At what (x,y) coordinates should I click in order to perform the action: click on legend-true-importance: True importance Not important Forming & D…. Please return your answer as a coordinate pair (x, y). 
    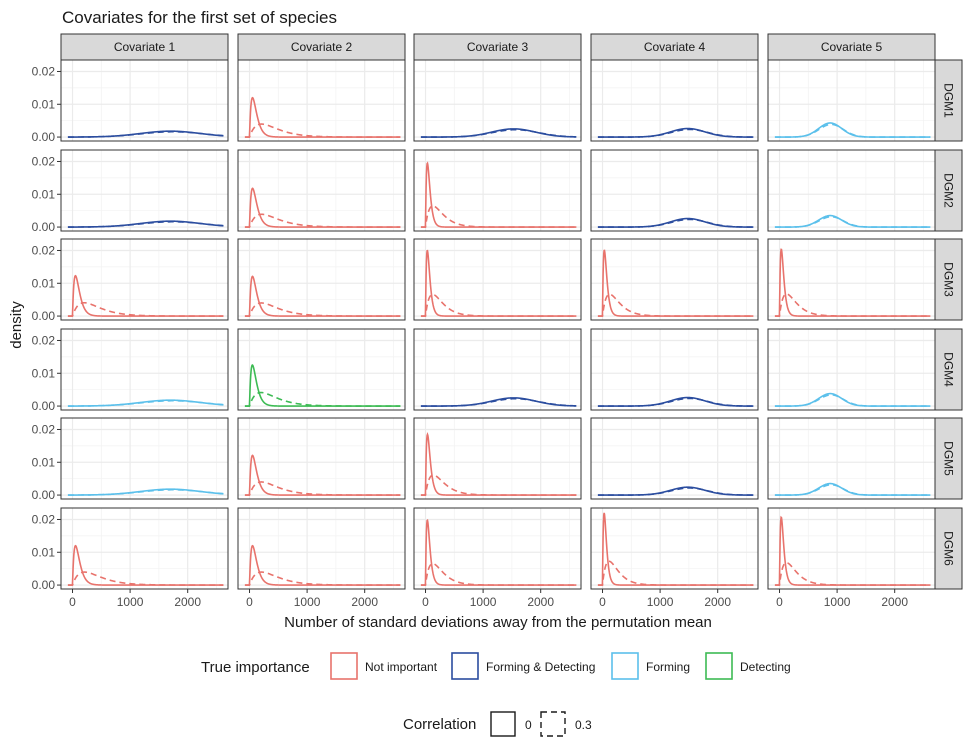
    Looking at the image, I should click on (496, 666).